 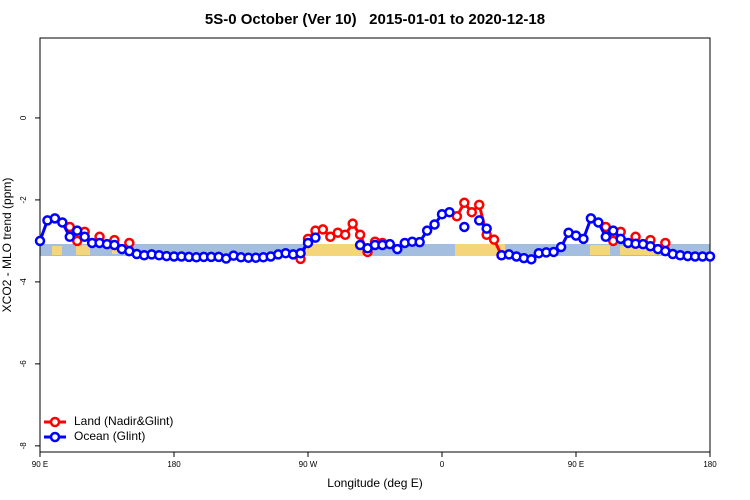 I want to click on y-tick-label: -6, so click(x=23, y=364).